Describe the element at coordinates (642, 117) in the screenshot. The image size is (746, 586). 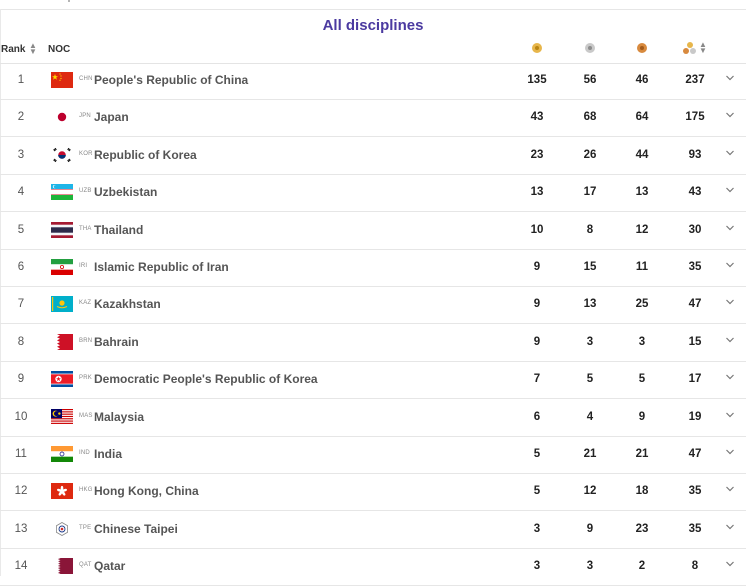
I see `bronze-count: 64` at that location.